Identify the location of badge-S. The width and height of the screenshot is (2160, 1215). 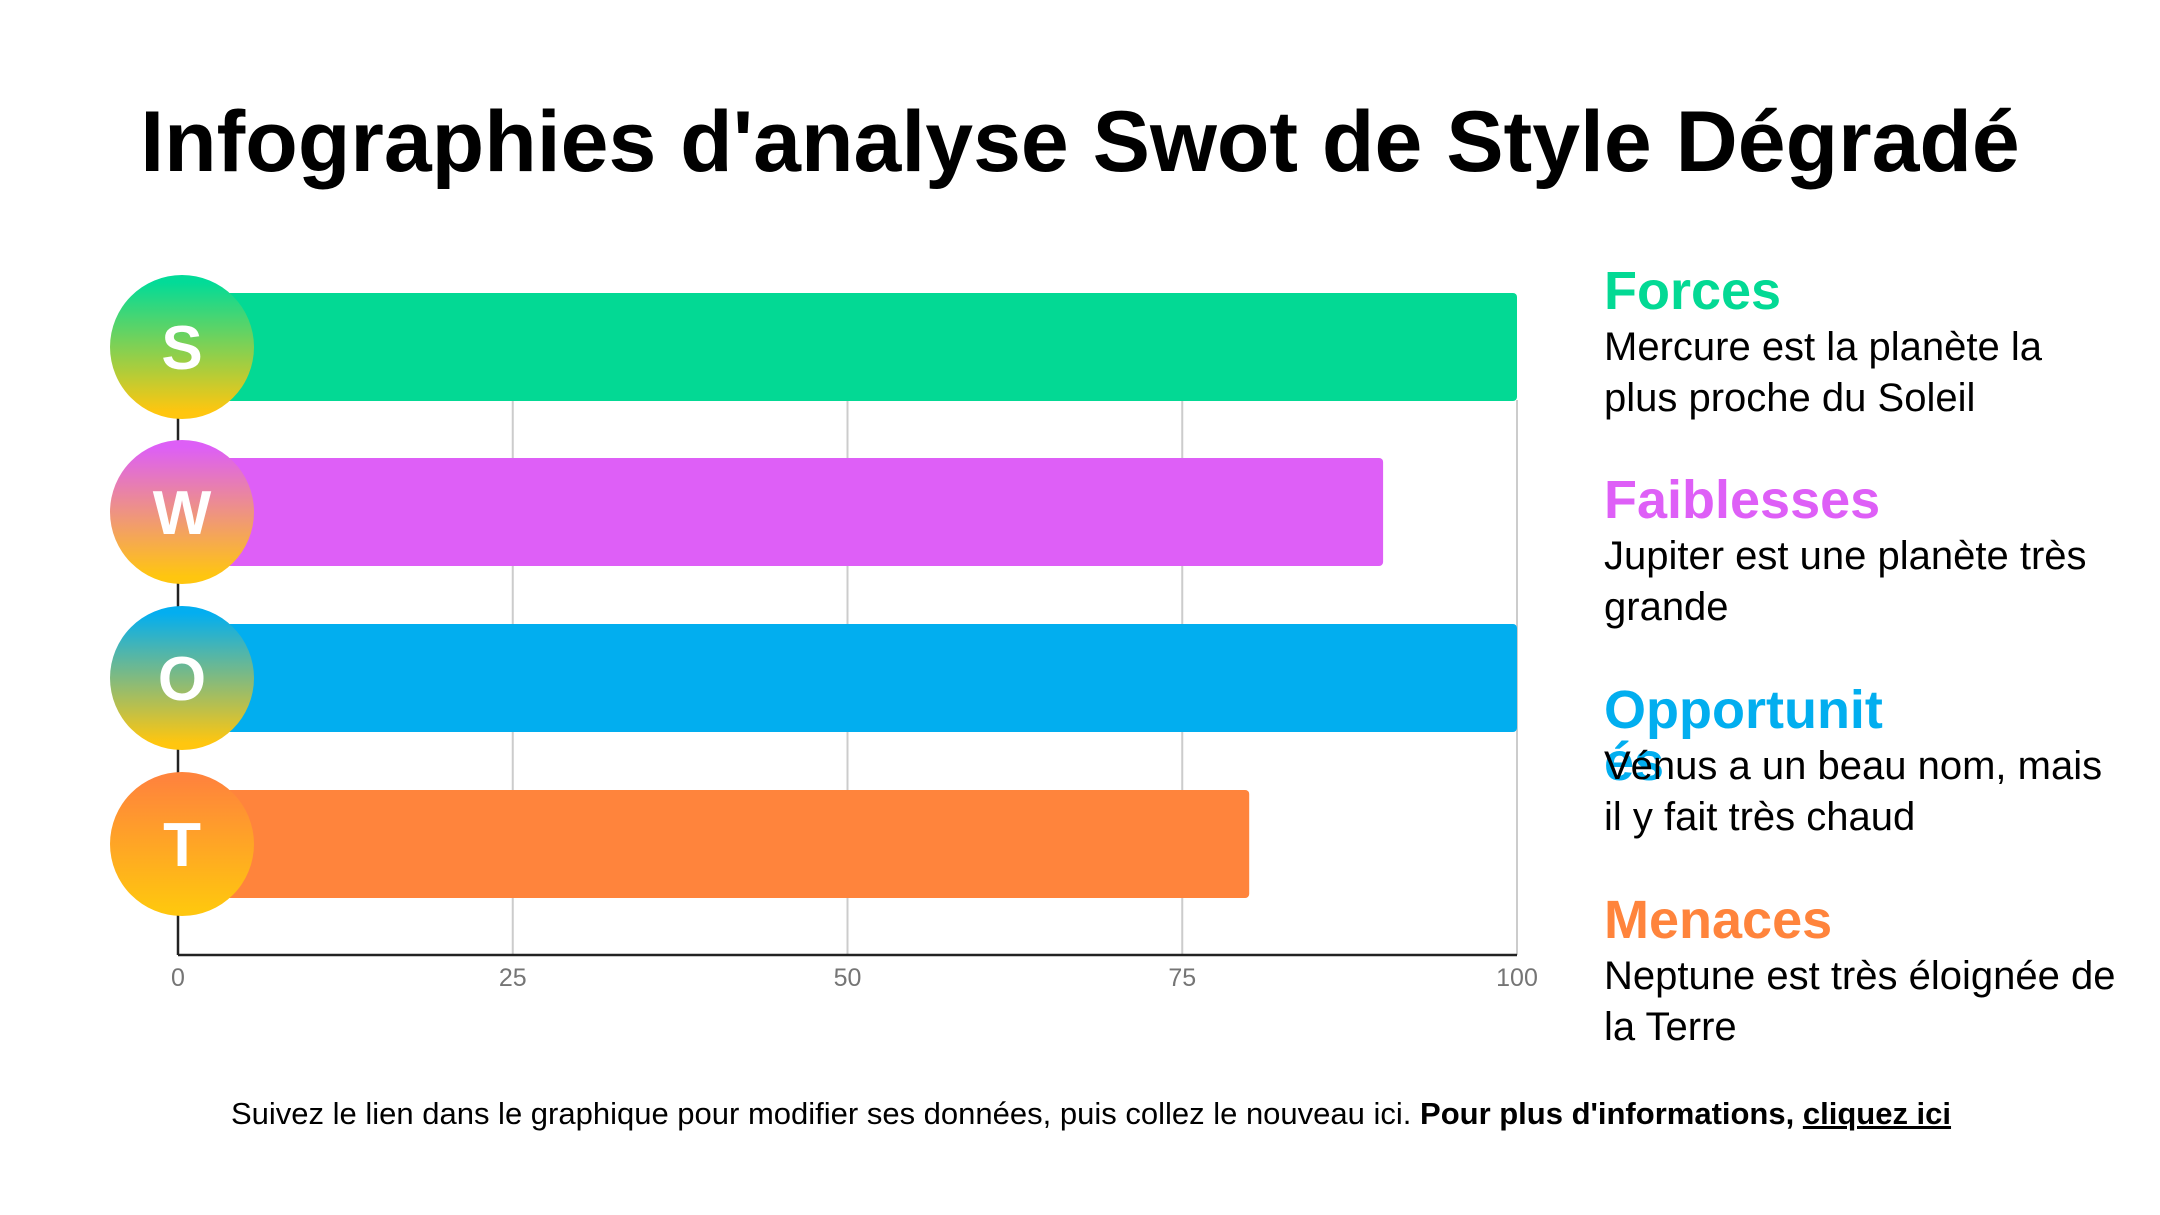
(182, 347).